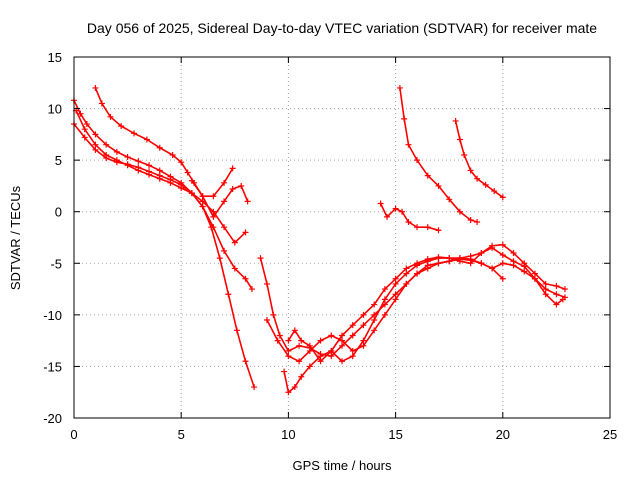  Describe the element at coordinates (52, 418) in the screenshot. I see `y-tick-label: -20` at that location.